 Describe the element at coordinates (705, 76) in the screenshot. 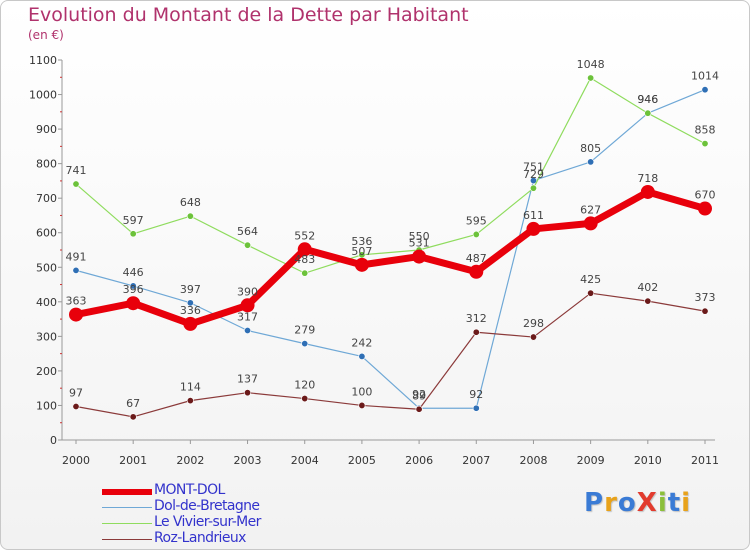

I see `data-label-1: 1014` at that location.